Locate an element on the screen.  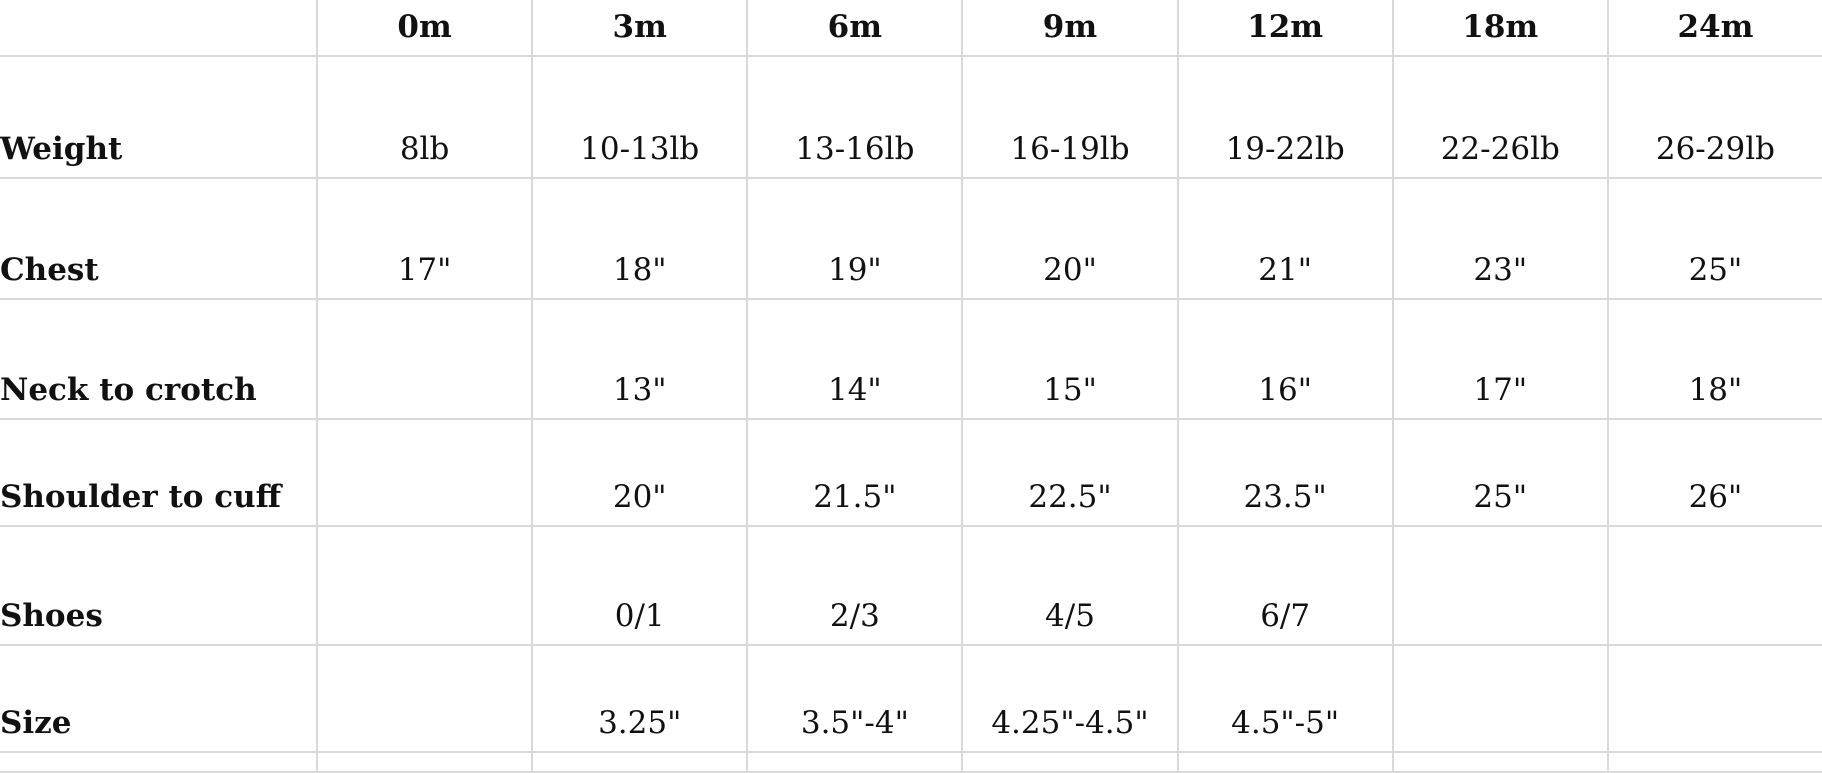
header-cell: 24m is located at coordinates (1714, 28).